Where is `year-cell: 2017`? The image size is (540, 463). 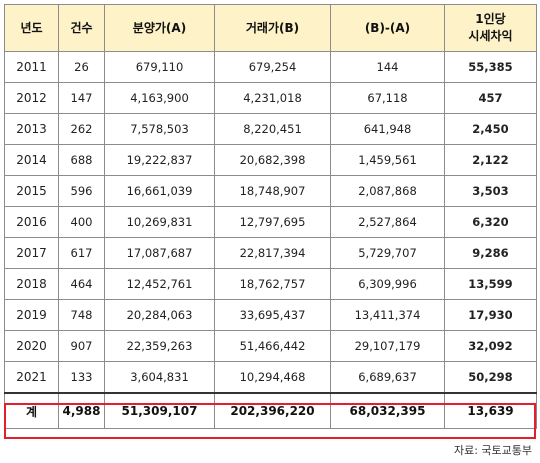
year-cell: 2017 is located at coordinates (31, 253).